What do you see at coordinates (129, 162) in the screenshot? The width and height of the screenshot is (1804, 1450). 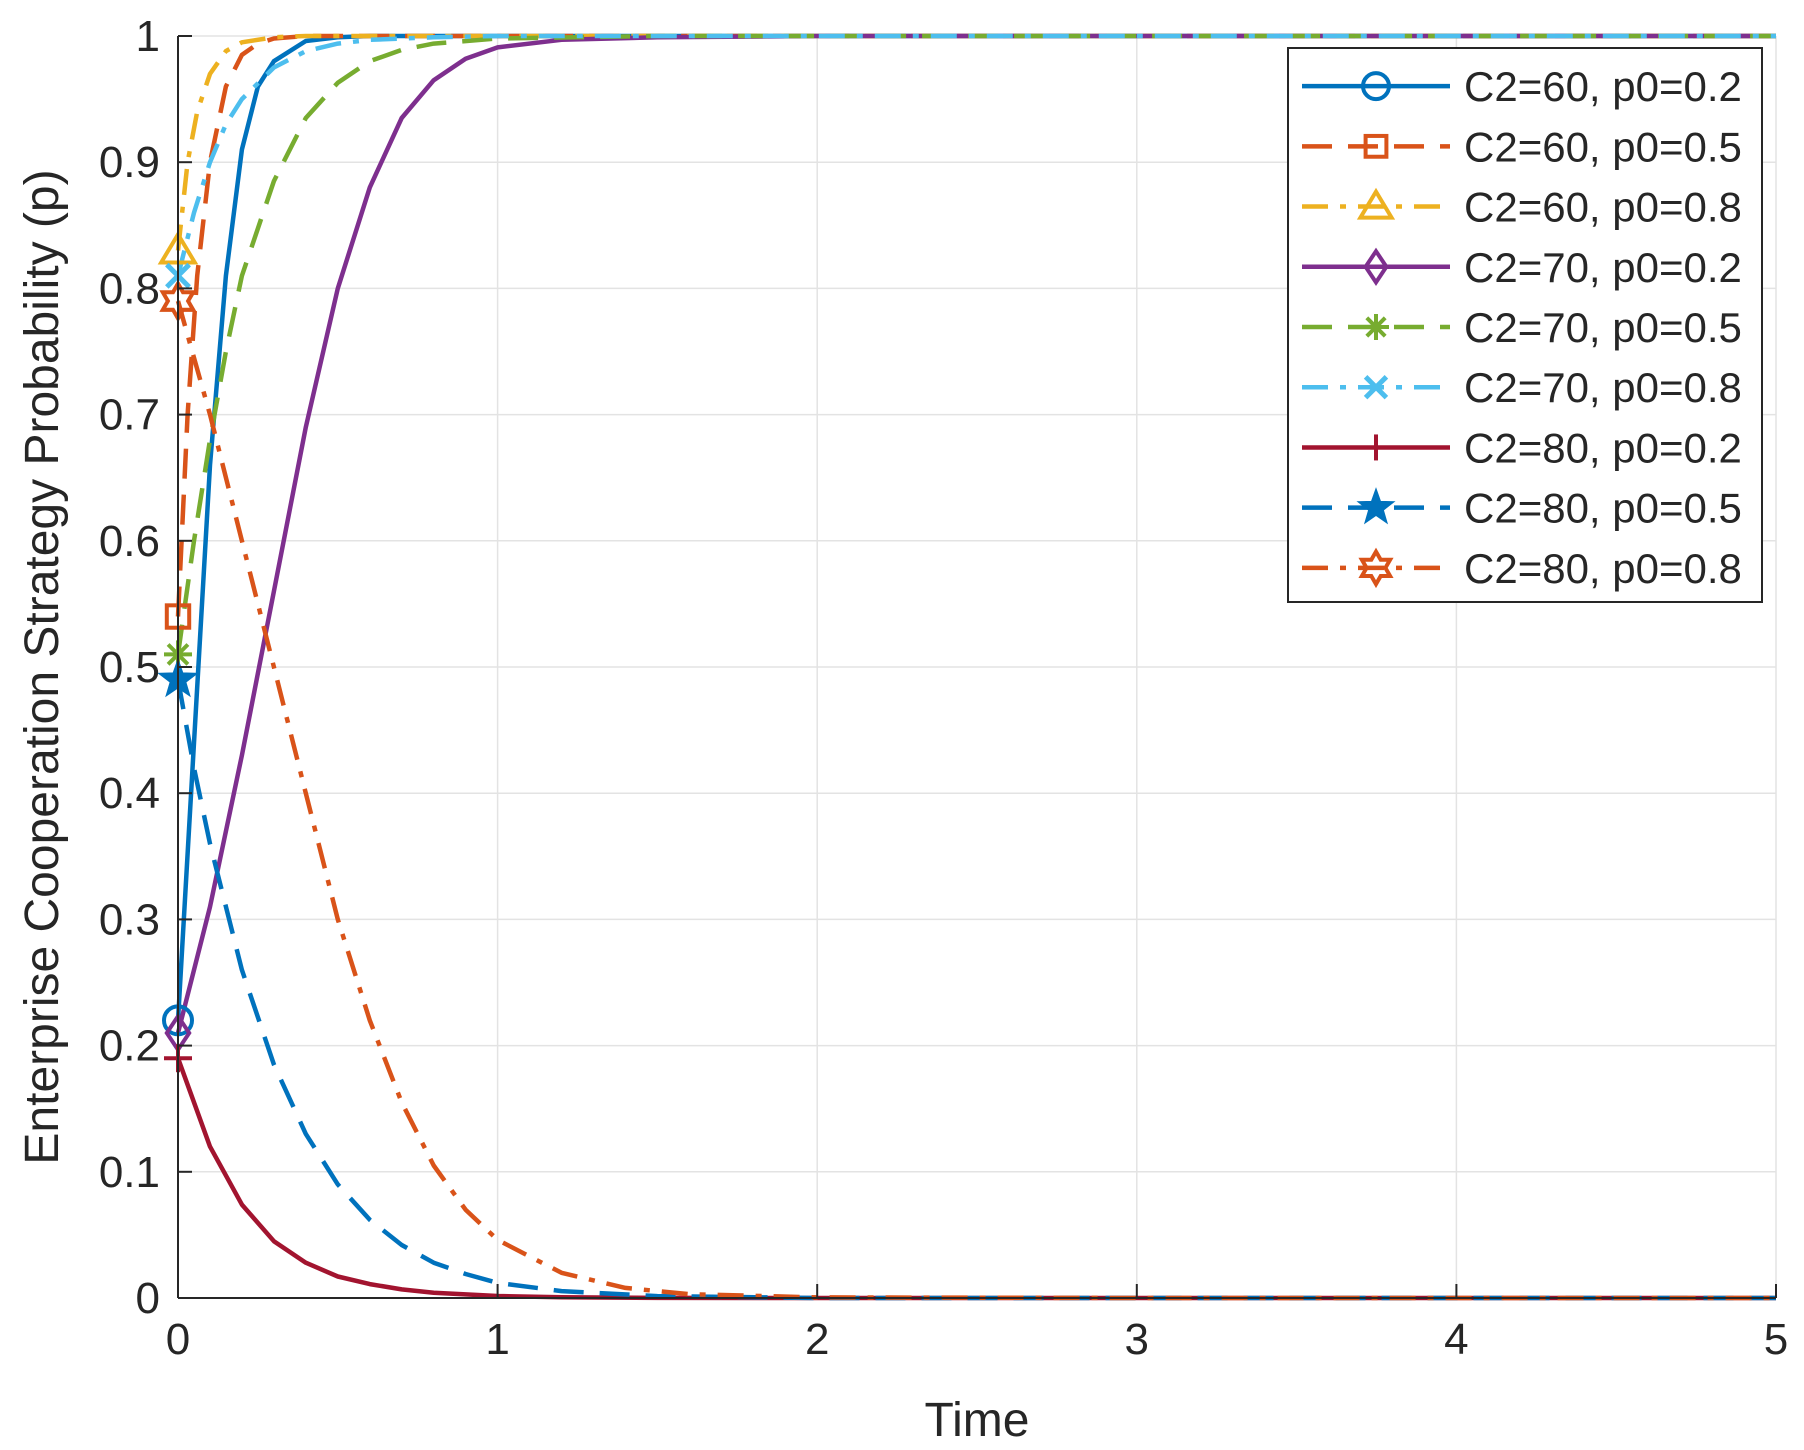 I see `y-tick-label-9: 0.9` at bounding box center [129, 162].